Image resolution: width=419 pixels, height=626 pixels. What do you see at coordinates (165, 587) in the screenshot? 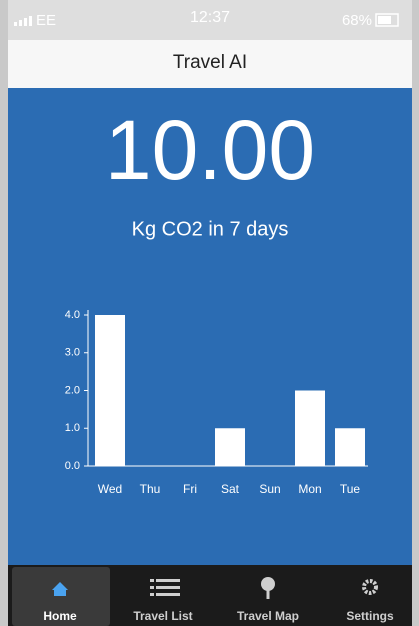
I see `list-icon` at bounding box center [165, 587].